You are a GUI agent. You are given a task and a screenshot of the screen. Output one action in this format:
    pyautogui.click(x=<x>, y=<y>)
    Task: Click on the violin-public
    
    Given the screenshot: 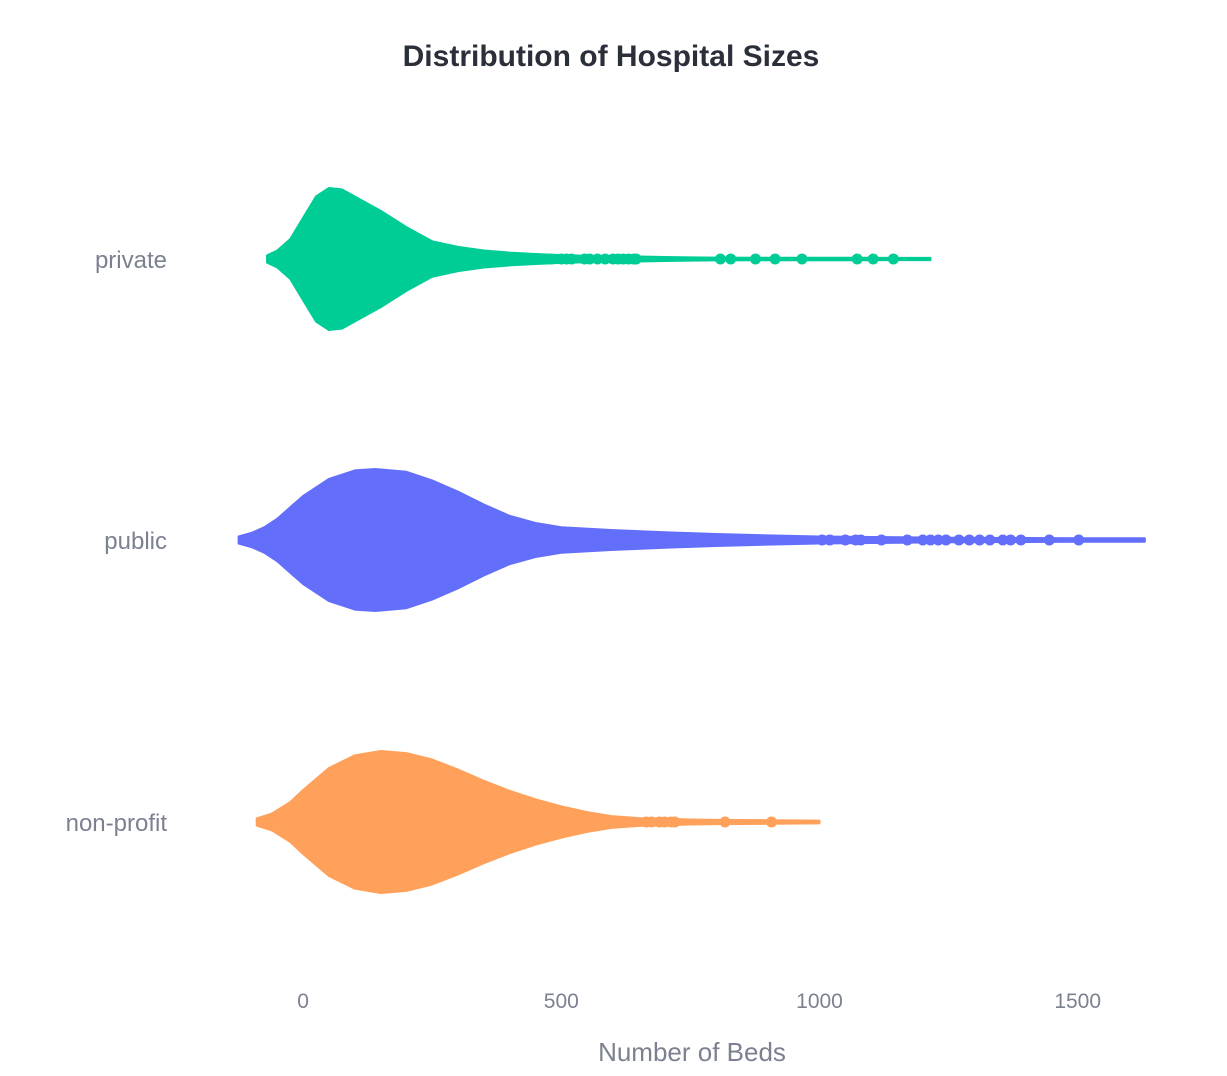 What is the action you would take?
    pyautogui.click(x=691, y=540)
    